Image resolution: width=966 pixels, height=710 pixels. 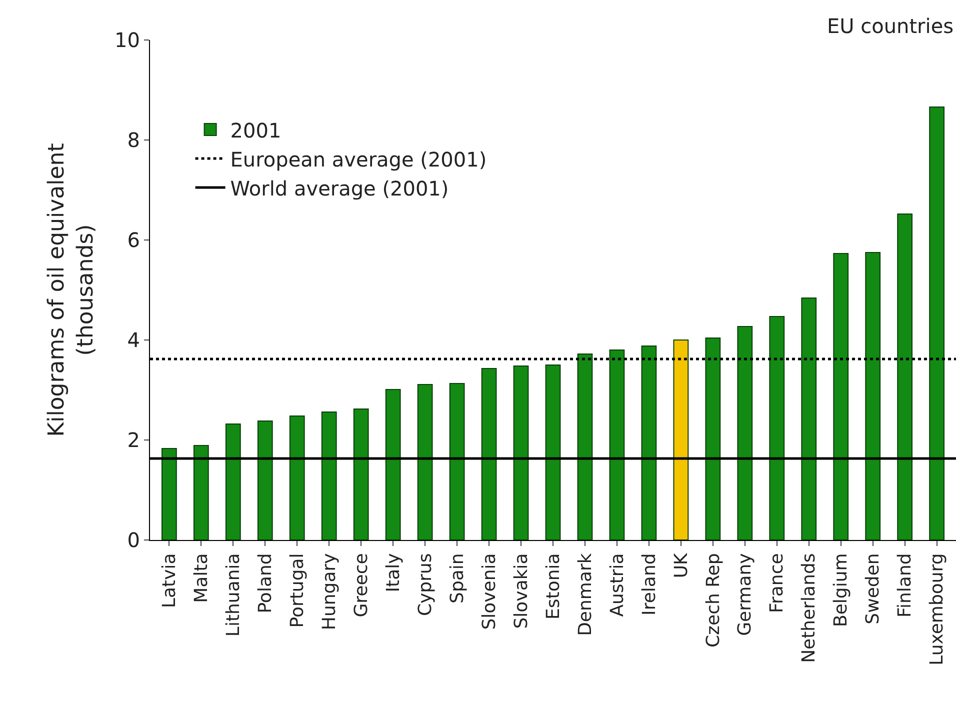 I want to click on x-tick-label: UK, so click(x=681, y=565).